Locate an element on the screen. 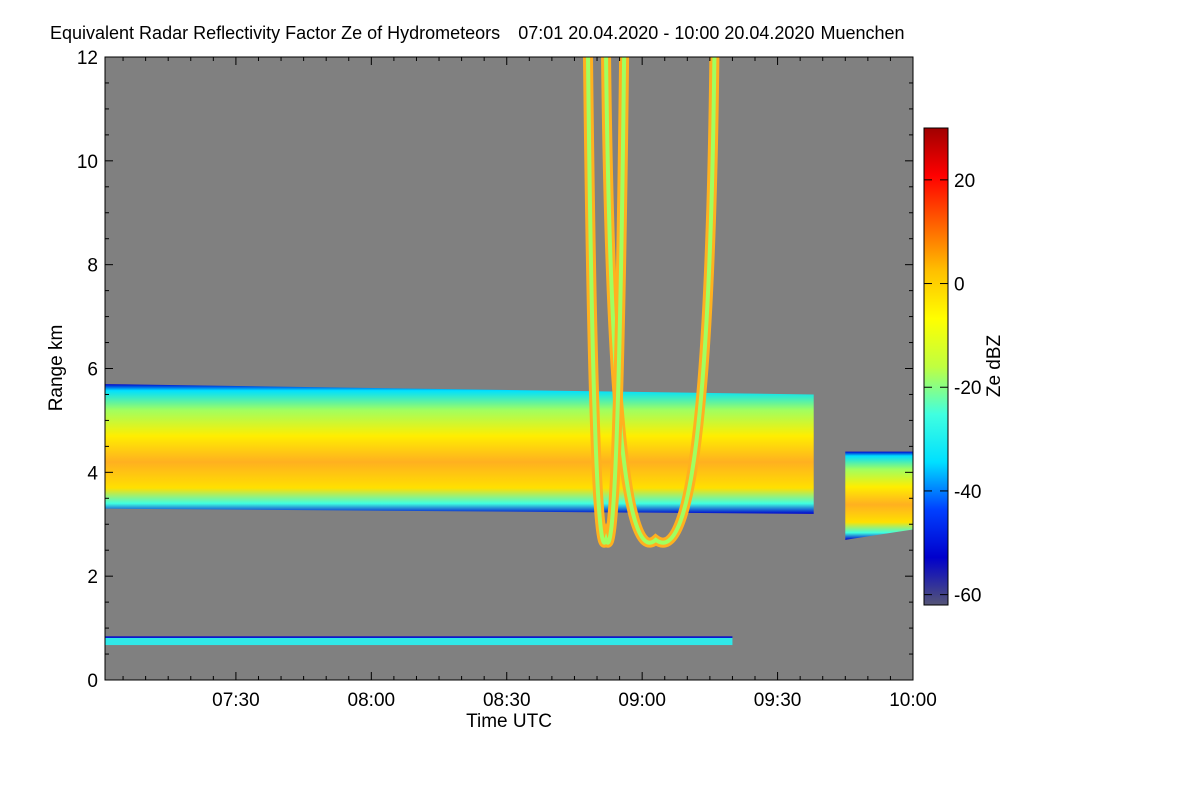  colorbar-tick-label: -40 is located at coordinates (967, 492).